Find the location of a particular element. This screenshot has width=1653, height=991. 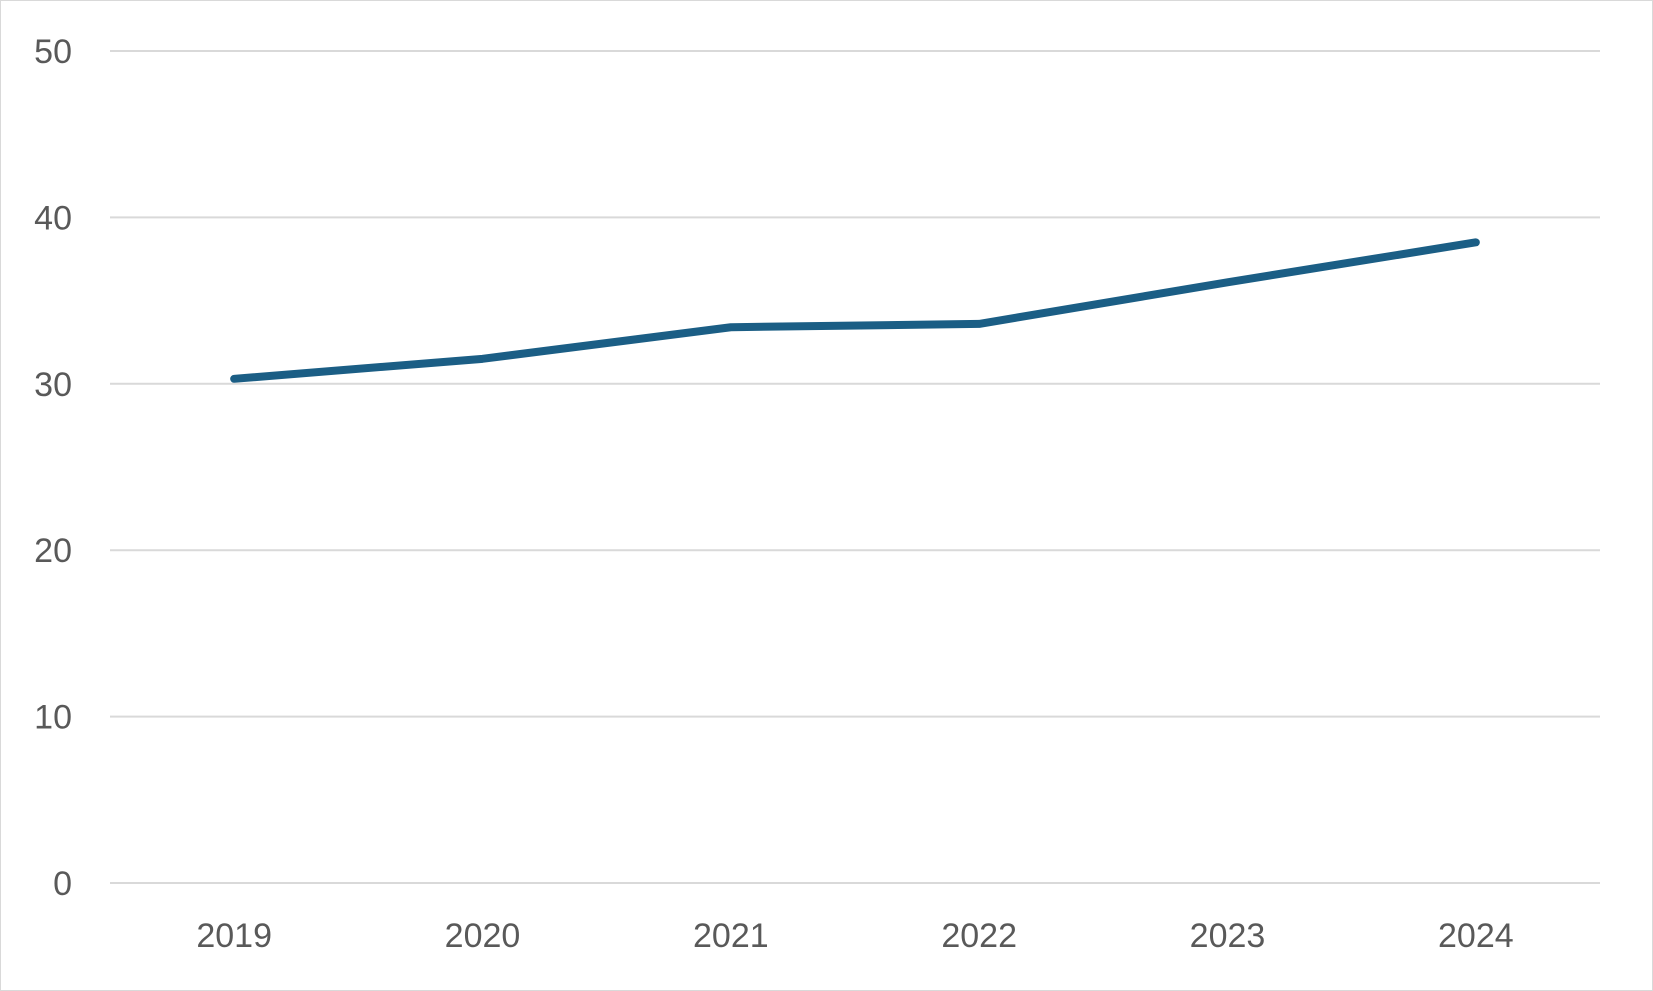

y-tick-label: 30 is located at coordinates (53, 385).